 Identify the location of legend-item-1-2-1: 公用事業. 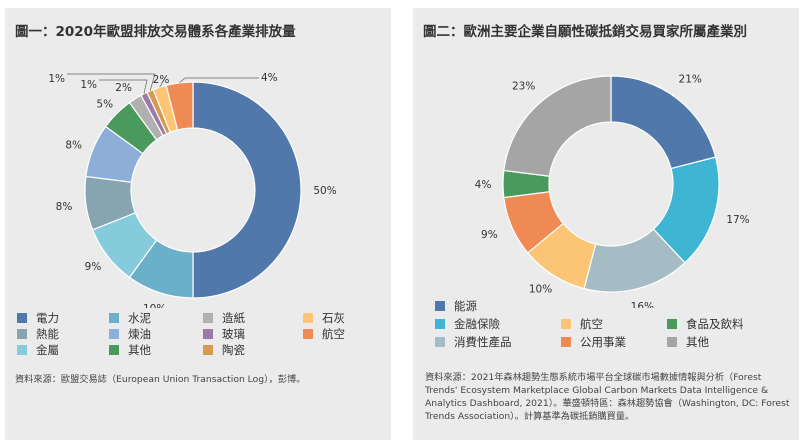
(593, 342).